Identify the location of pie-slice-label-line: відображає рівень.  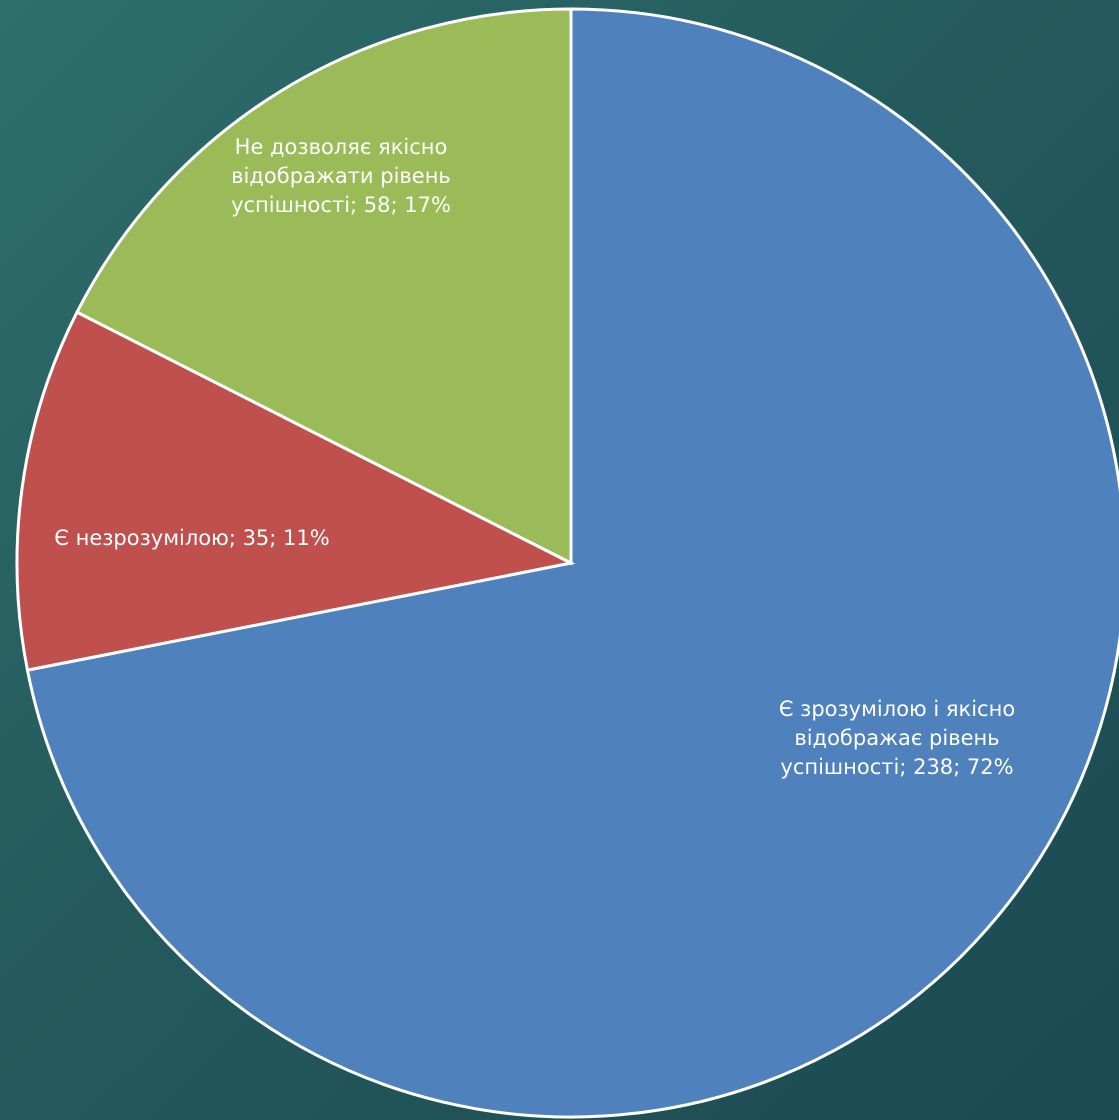
(896, 738).